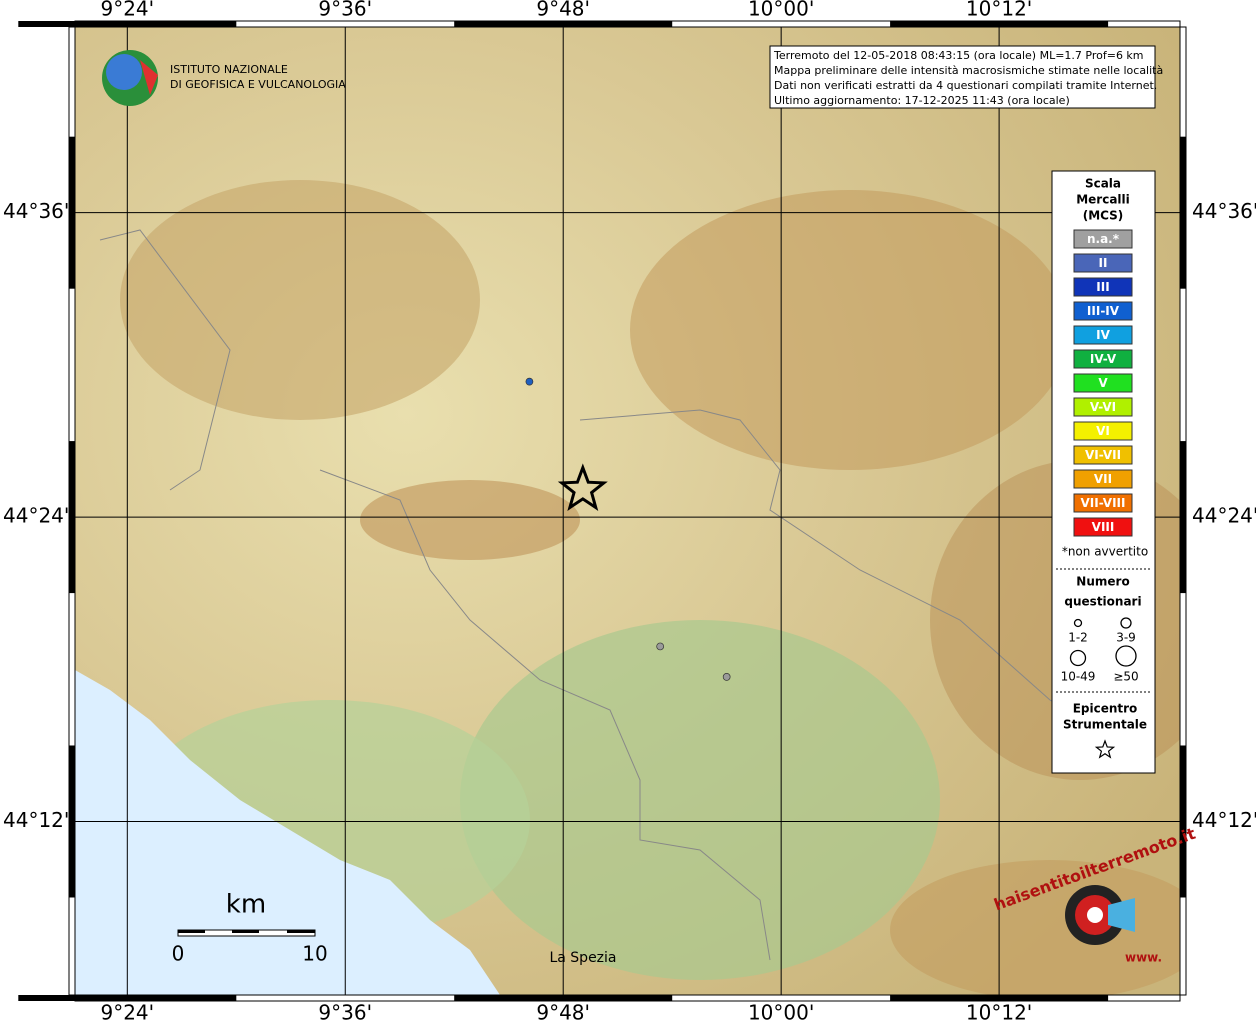  I want to click on legend-title: Epicentro, so click(1105, 709).